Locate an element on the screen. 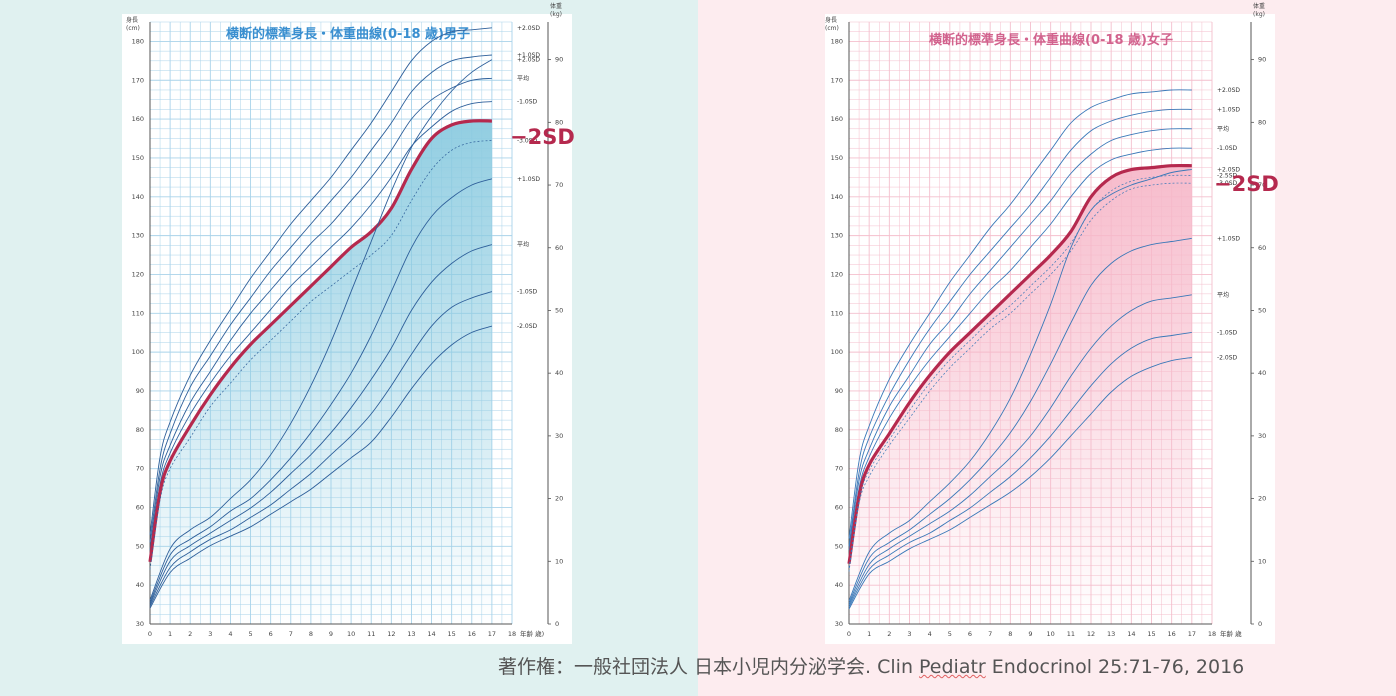 Image resolution: width=1396 pixels, height=696 pixels. x-axis-unit-label: 年齢 歳 is located at coordinates (1231, 633).